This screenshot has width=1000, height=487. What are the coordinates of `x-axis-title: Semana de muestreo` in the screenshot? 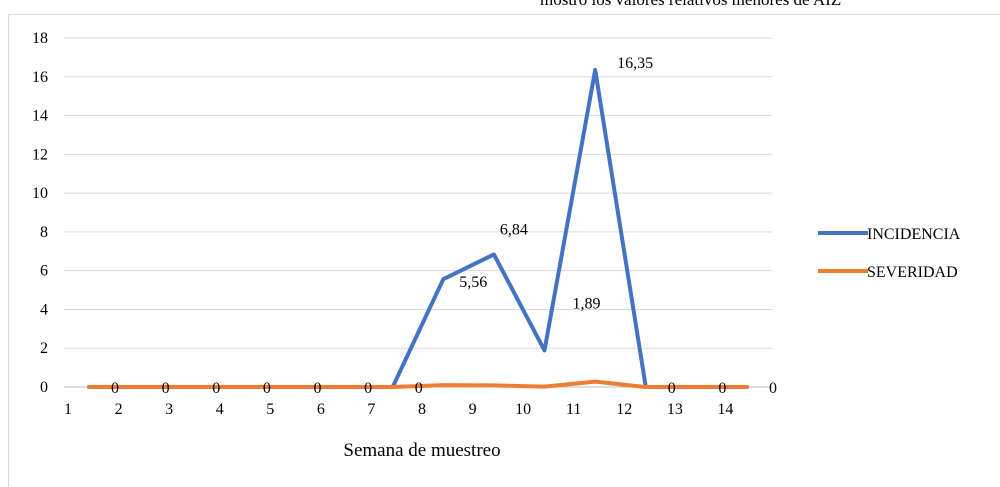 It's located at (421, 450).